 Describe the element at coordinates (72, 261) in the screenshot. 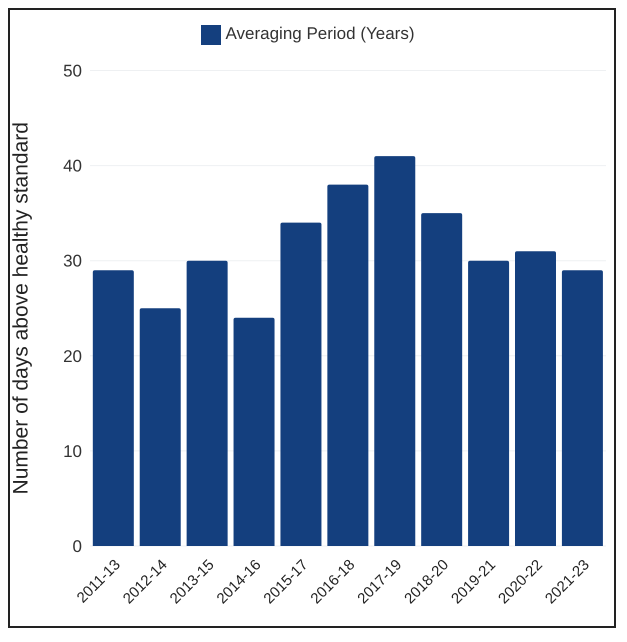

I see `y-tick-label: 30` at that location.